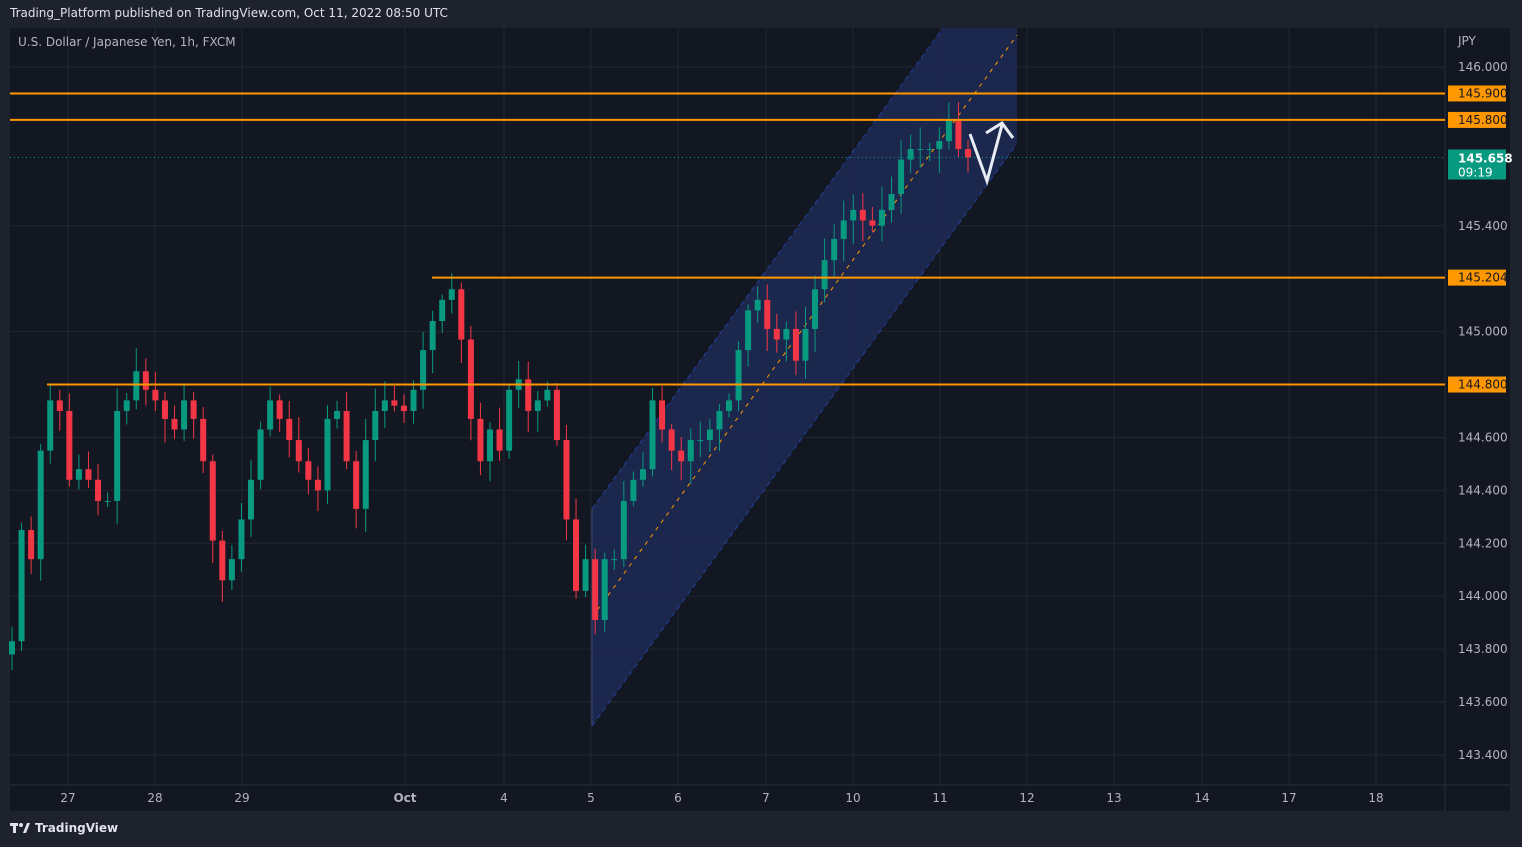 The image size is (1522, 847). Describe the element at coordinates (1113, 798) in the screenshot. I see `x-tick-label: 13` at that location.